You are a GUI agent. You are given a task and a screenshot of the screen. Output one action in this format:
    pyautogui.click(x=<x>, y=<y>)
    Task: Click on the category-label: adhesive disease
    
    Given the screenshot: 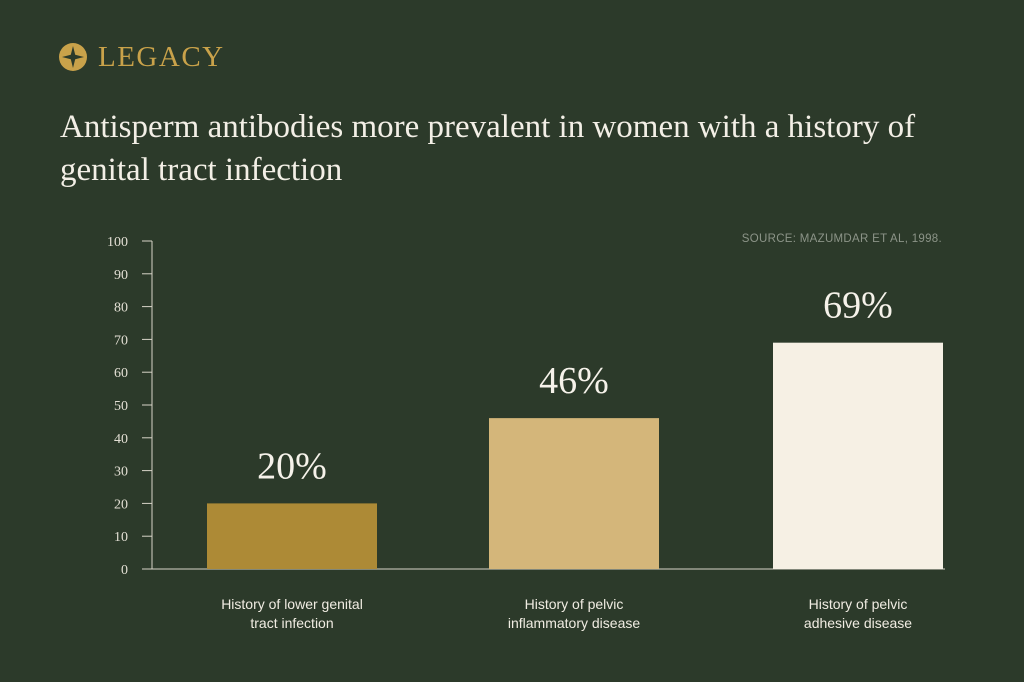 What is the action you would take?
    pyautogui.click(x=858, y=623)
    